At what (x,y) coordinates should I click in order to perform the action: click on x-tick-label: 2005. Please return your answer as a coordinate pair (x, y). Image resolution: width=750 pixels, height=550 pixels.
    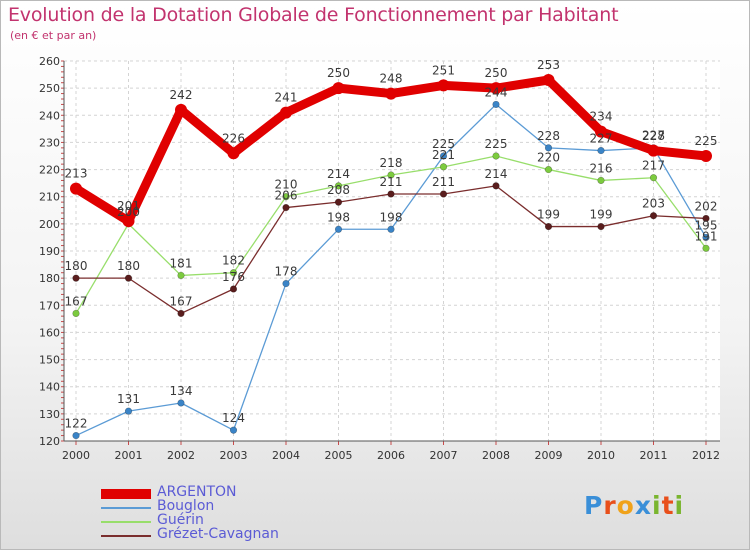
    Looking at the image, I should click on (339, 455).